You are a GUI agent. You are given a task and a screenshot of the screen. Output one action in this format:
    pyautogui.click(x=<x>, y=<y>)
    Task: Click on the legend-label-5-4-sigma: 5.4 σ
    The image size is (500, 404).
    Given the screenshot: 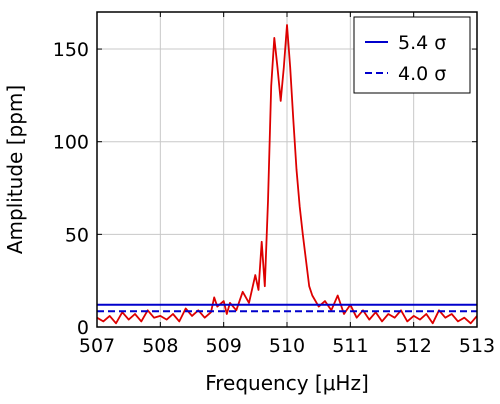 What is the action you would take?
    pyautogui.click(x=422, y=43)
    